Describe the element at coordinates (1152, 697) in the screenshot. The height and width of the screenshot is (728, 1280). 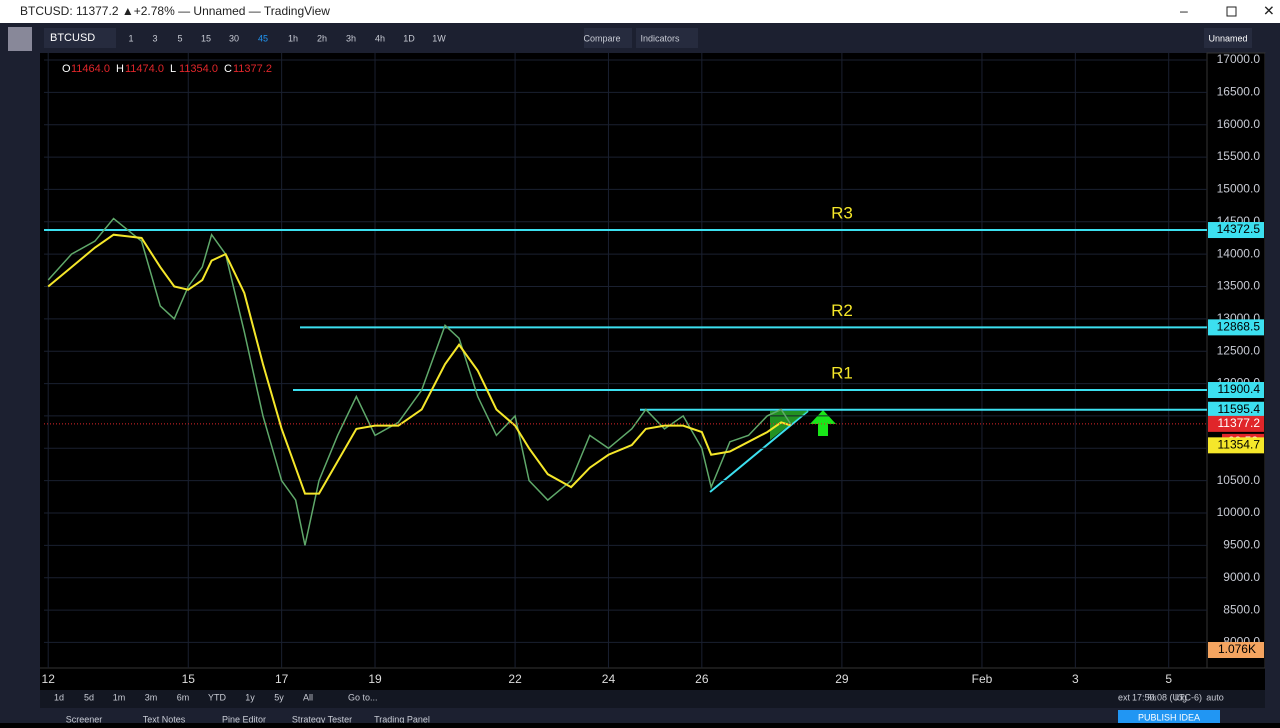
I see `axis-option: %` at that location.